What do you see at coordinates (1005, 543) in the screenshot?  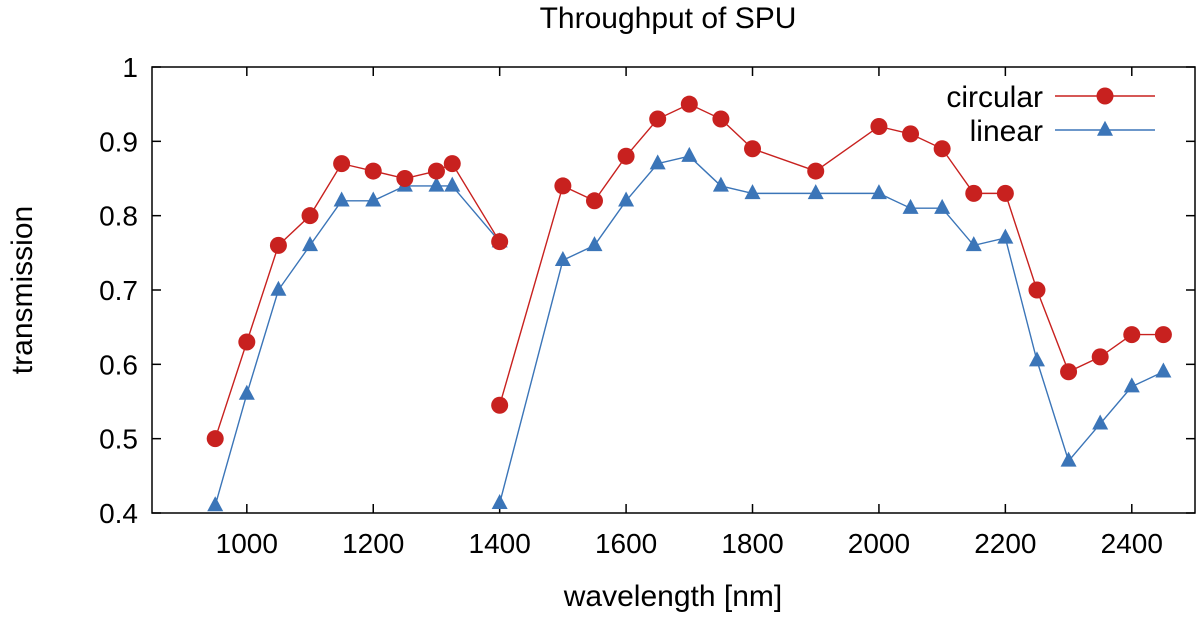 I see `x-tick-label: 2200` at bounding box center [1005, 543].